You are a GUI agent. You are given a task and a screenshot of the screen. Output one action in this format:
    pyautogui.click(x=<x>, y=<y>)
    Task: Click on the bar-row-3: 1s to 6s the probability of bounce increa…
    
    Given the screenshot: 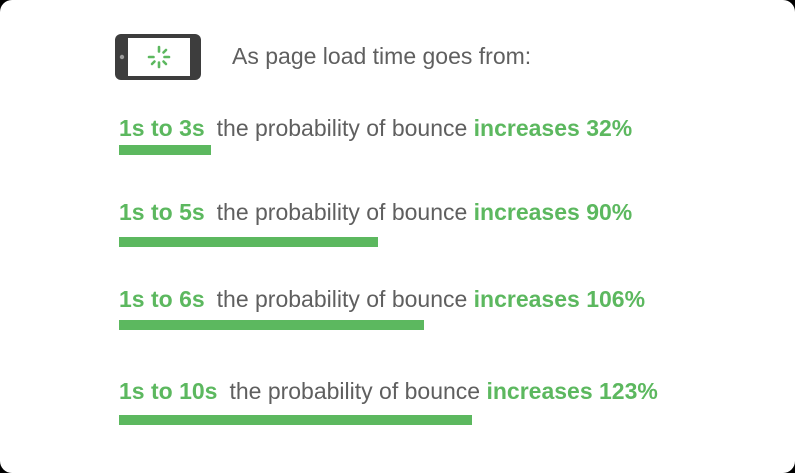 What is the action you would take?
    pyautogui.click(x=382, y=299)
    